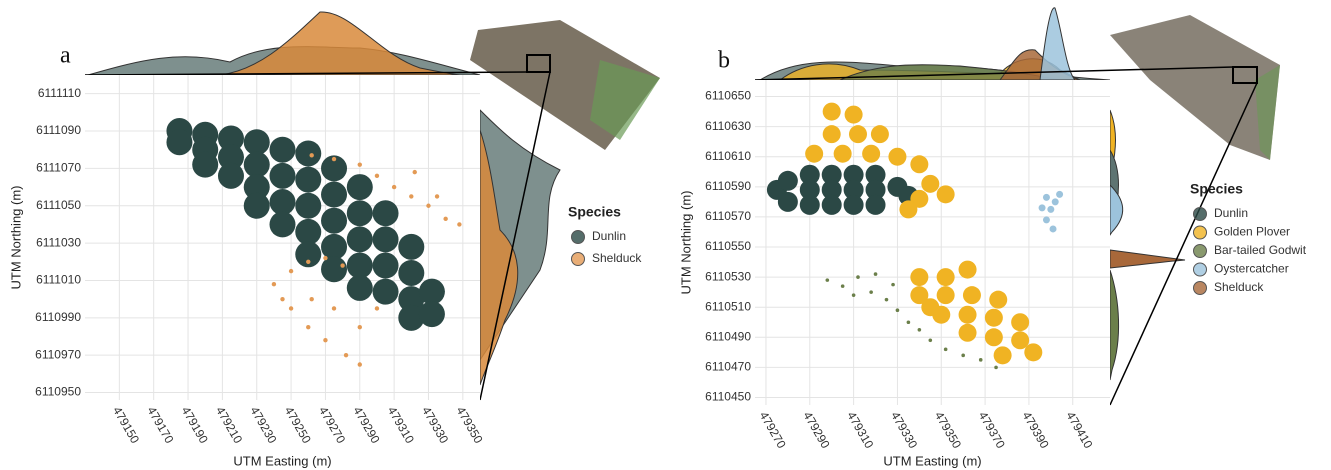 This screenshot has height=470, width=1331. Describe the element at coordinates (816, 430) in the screenshot. I see `x-tick-label: 479290` at that location.